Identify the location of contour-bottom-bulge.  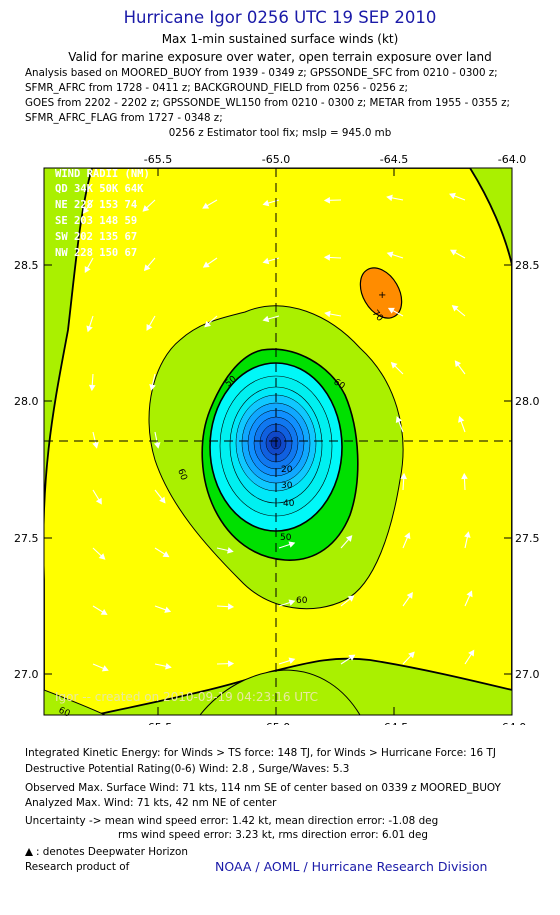
(280, 692).